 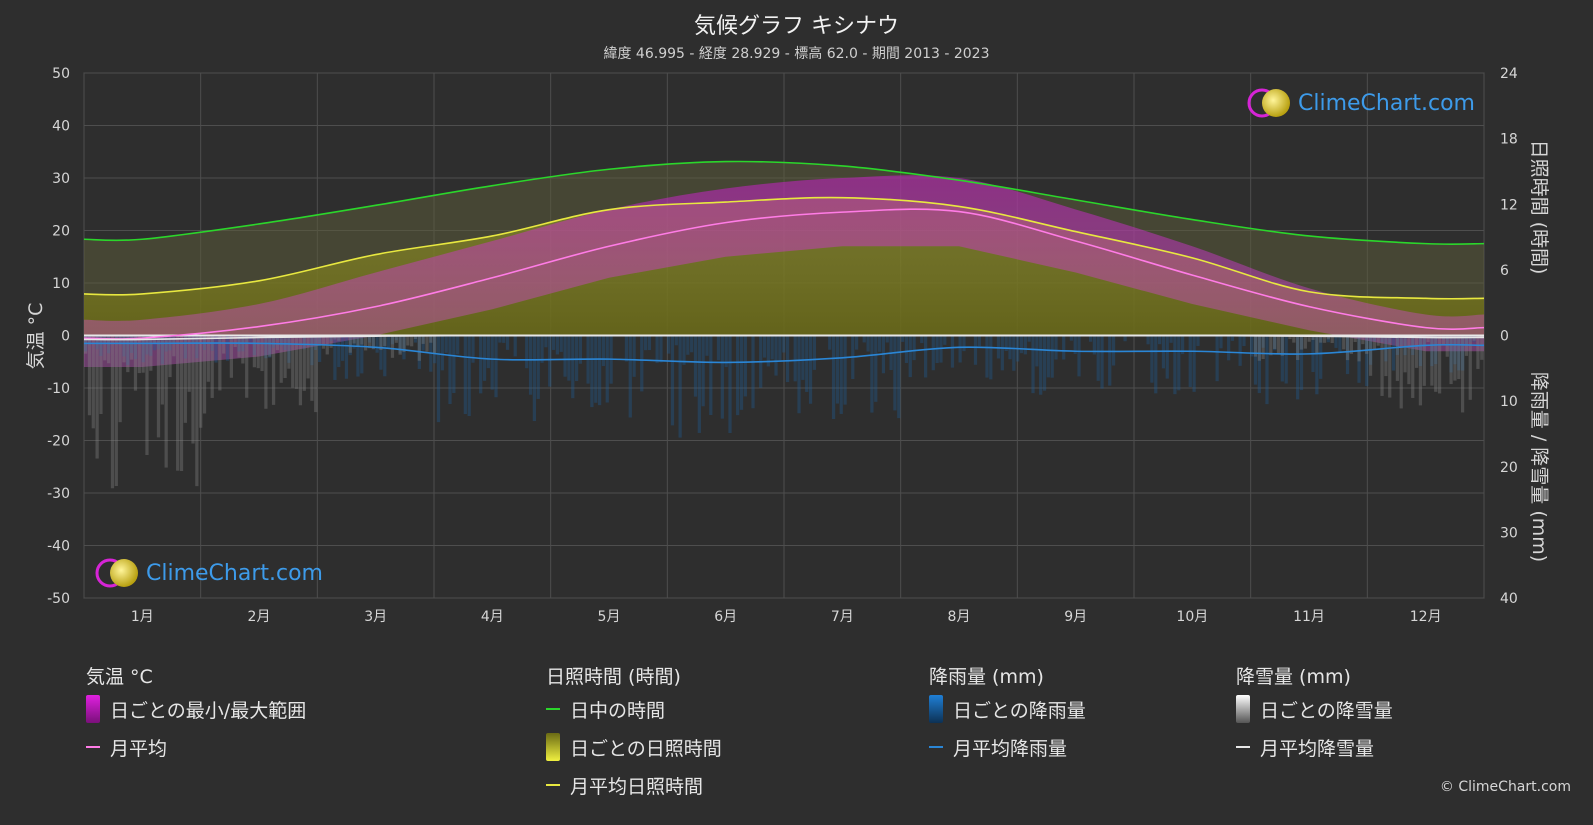 I want to click on copyright: © ClimeChart.com, so click(x=1505, y=787).